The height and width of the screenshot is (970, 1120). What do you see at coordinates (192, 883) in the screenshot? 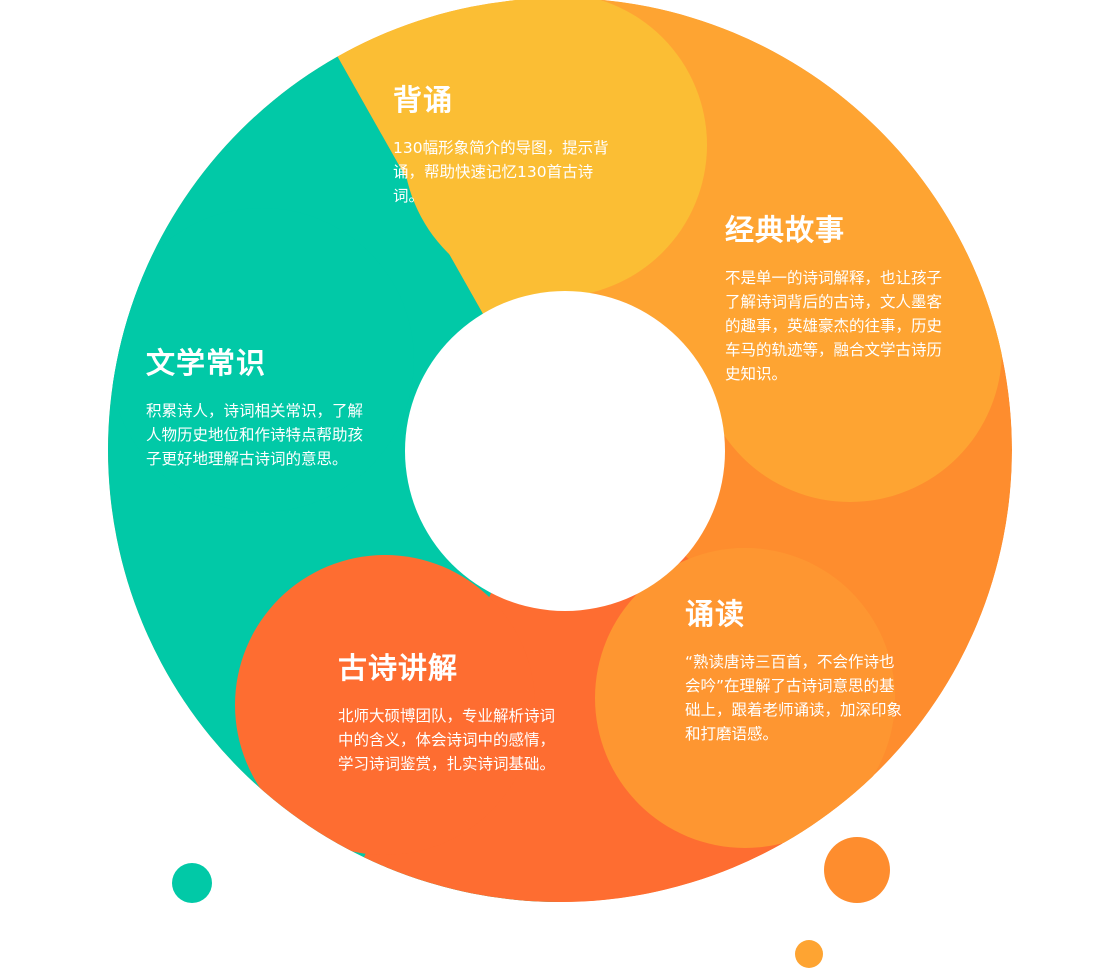
I see `bubble-green` at bounding box center [192, 883].